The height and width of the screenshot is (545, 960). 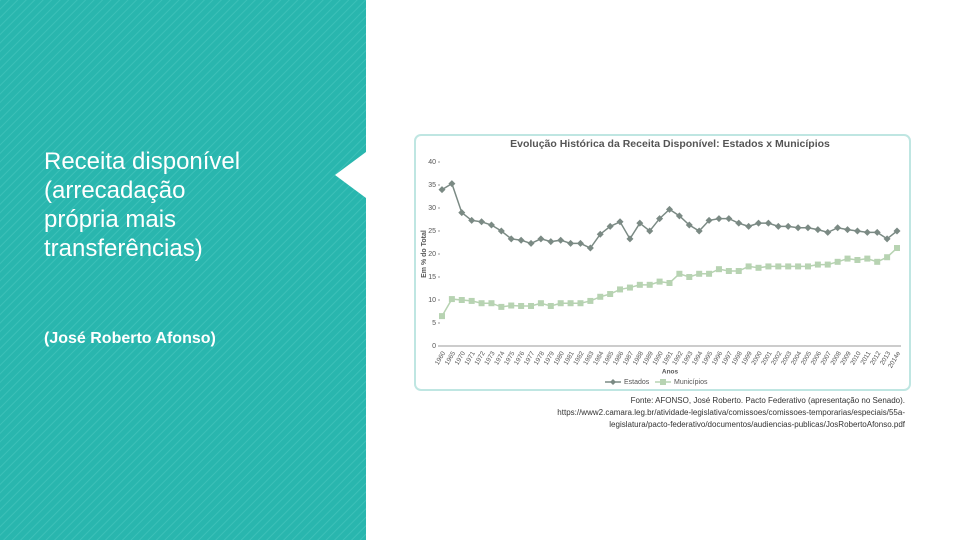 What do you see at coordinates (432, 277) in the screenshot?
I see `y-tick-label: 15` at bounding box center [432, 277].